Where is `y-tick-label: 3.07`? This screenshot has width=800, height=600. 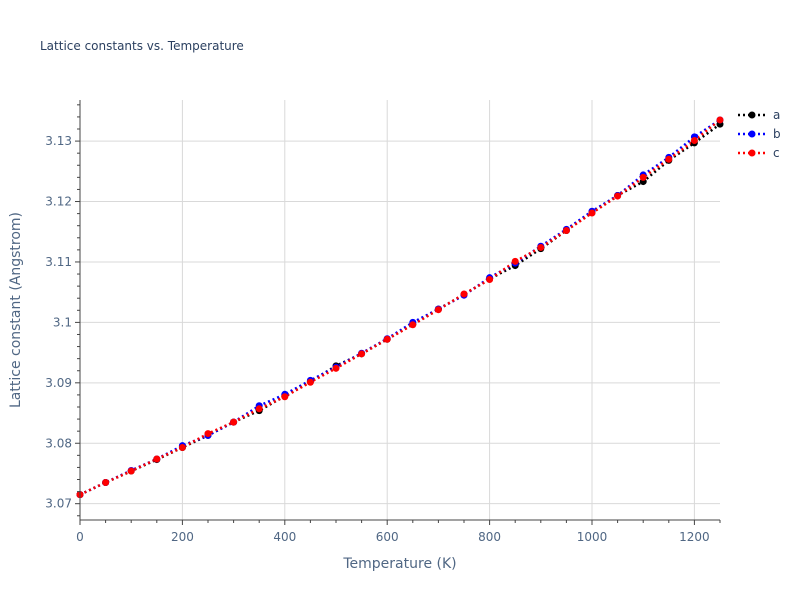 y-tick-label: 3.07 is located at coordinates (58, 504).